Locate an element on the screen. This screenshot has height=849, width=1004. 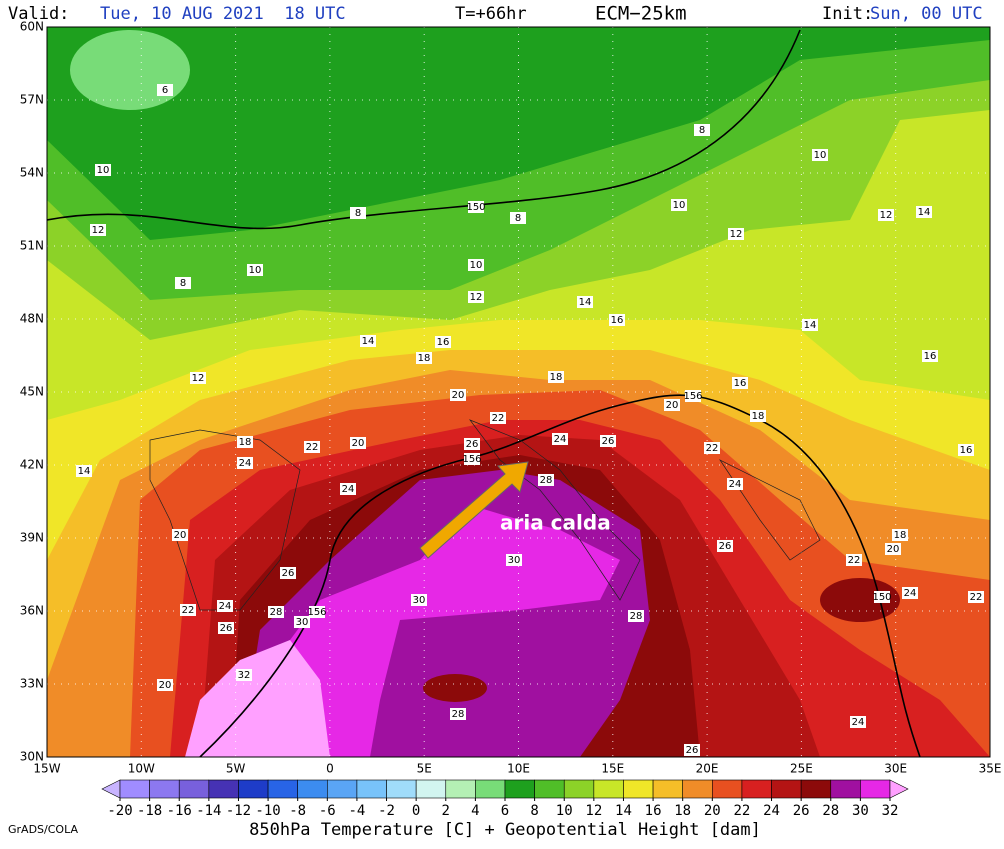
contour-label: 14 is located at coordinates (585, 302).